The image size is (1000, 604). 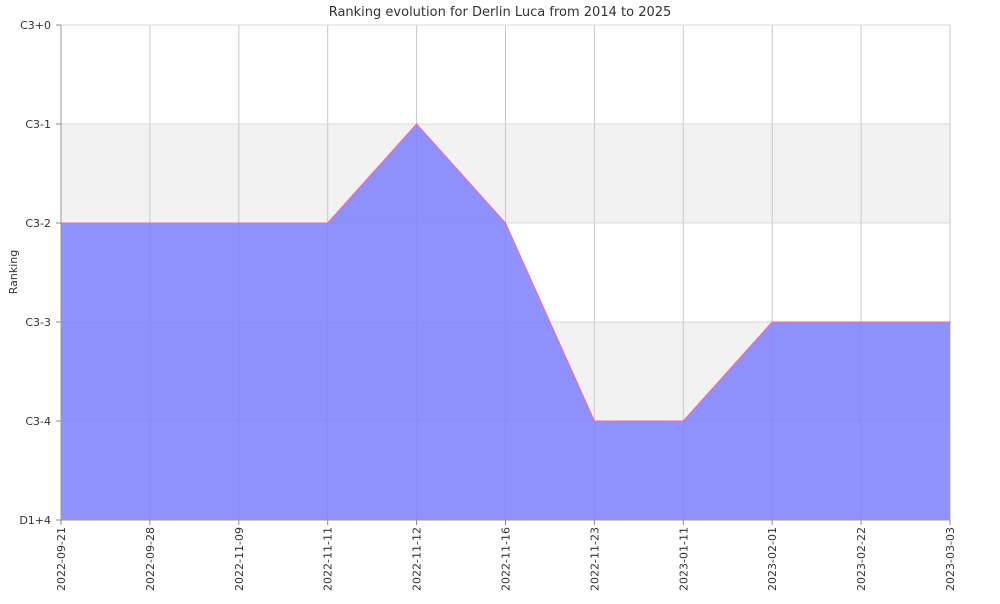 I want to click on x-tick-label: 2023-02-01, so click(x=772, y=559).